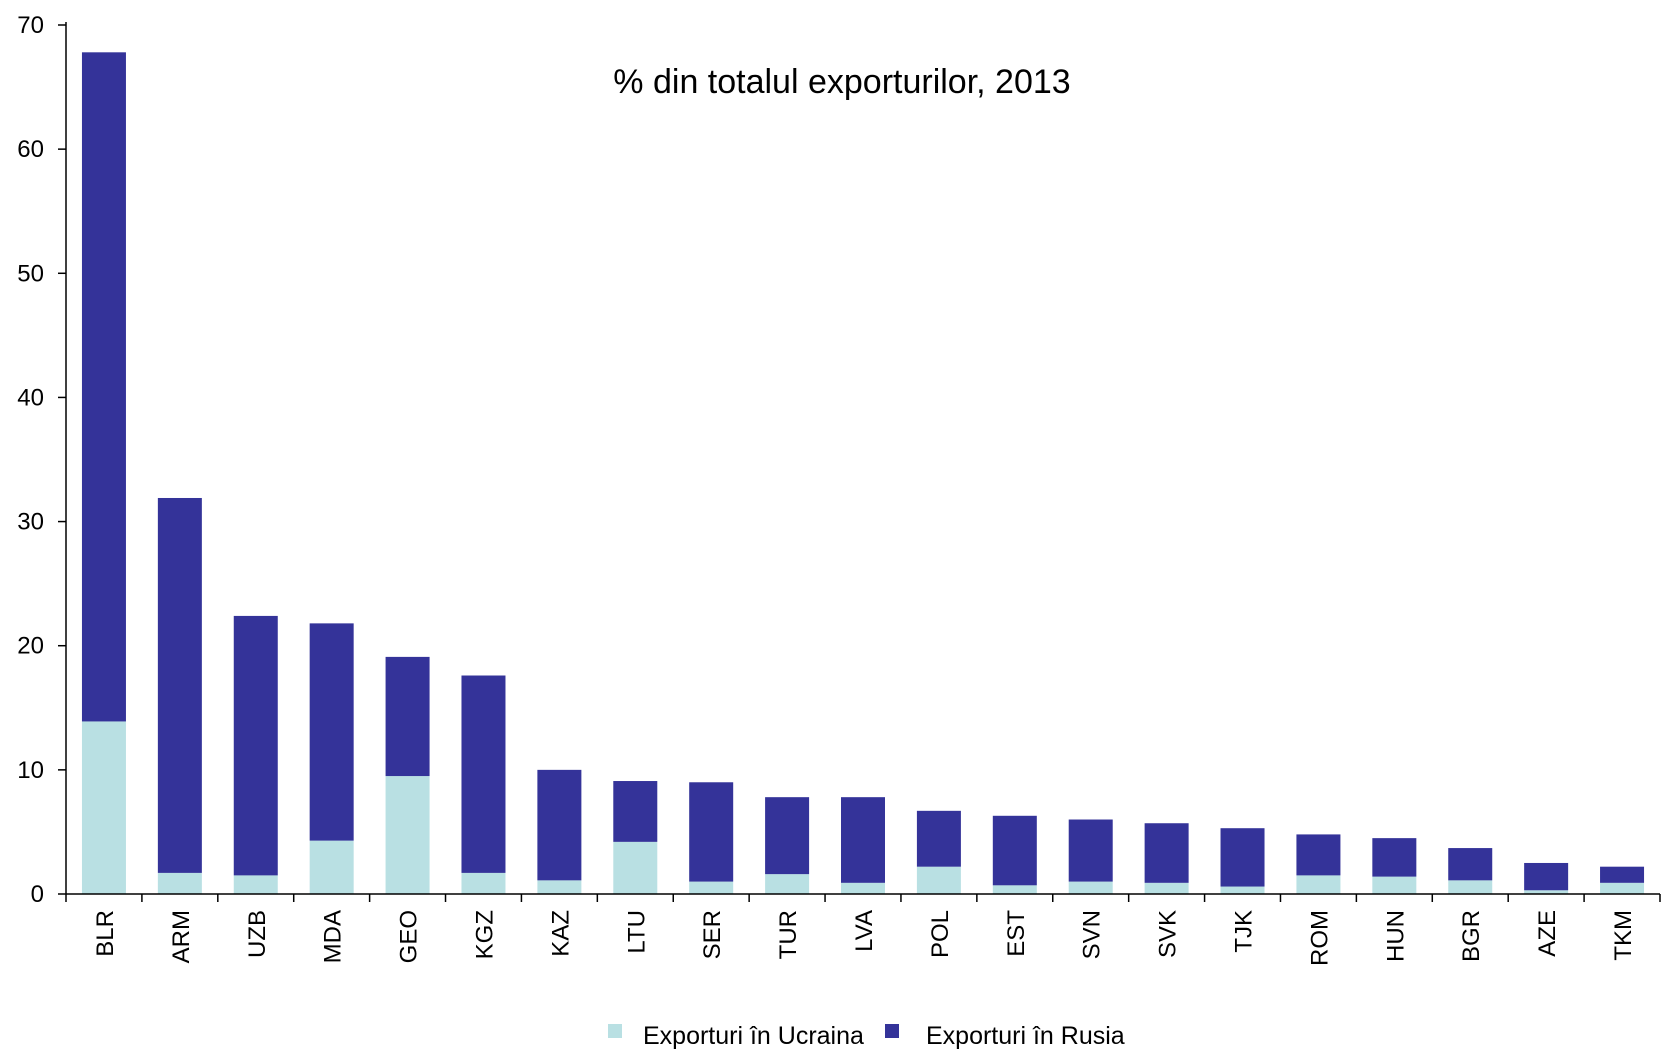 The image size is (1668, 1050). Describe the element at coordinates (105, 933) in the screenshot. I see `x-tick-label-blr: BLR` at that location.